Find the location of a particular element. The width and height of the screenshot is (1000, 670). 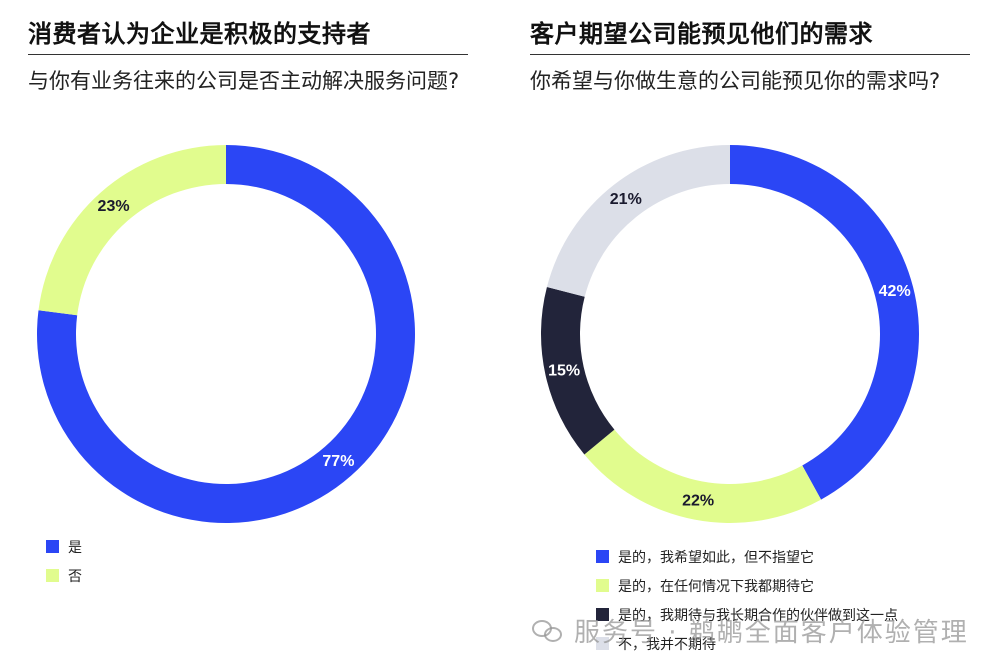

left-question: 与你有业务往来的公司是否主动解决服务问题? is located at coordinates (244, 81).